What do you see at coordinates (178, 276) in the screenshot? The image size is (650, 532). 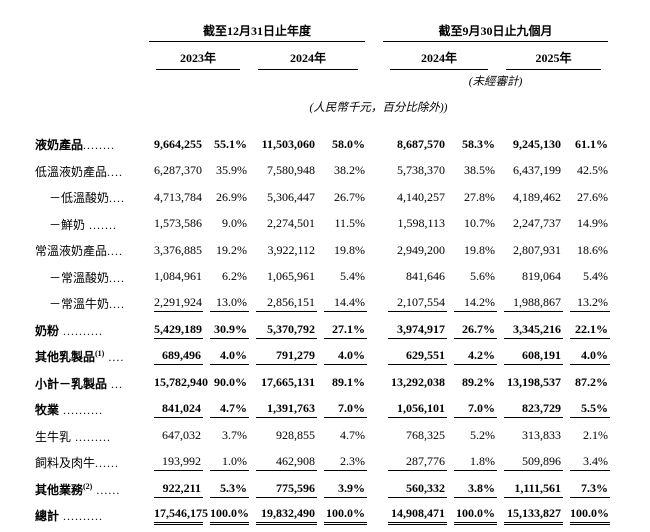 I see `value-cell: 1,084,961` at bounding box center [178, 276].